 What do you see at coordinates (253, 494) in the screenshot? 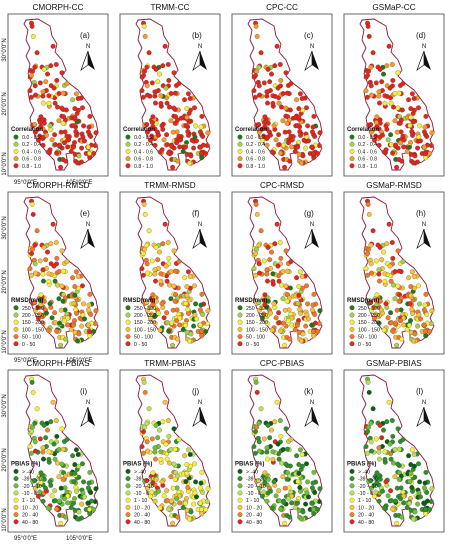
I see `legend-label: -10 - 0` at bounding box center [253, 494].